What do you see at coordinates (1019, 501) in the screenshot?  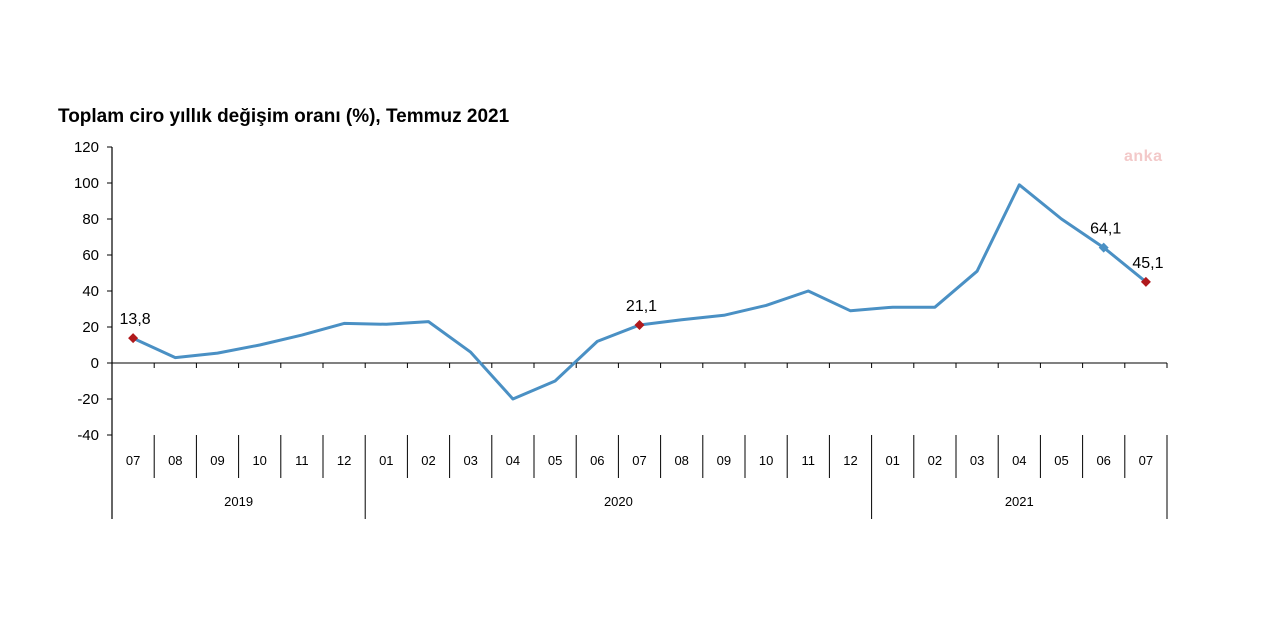 I see `year-label: 2021` at bounding box center [1019, 501].